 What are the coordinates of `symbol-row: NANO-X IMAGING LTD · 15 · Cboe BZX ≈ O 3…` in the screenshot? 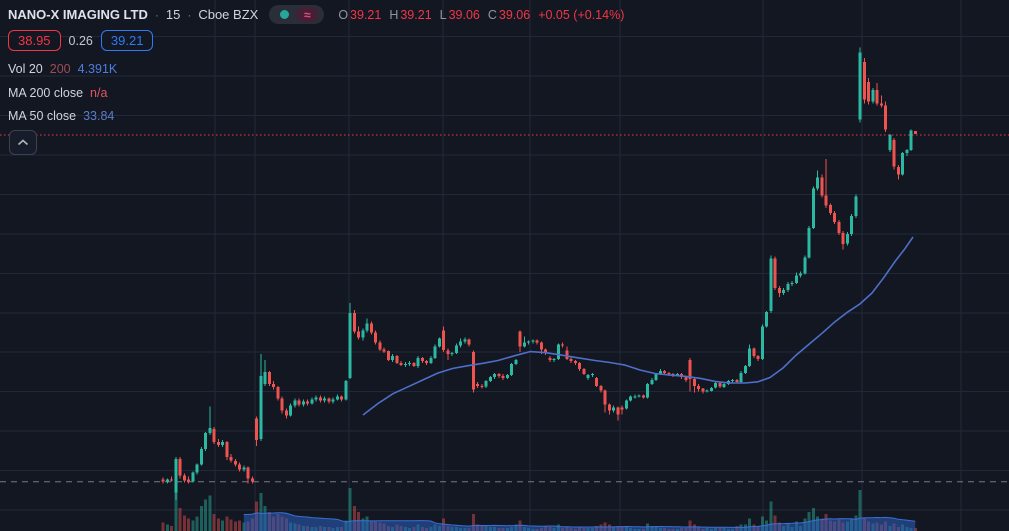 It's located at (320, 14).